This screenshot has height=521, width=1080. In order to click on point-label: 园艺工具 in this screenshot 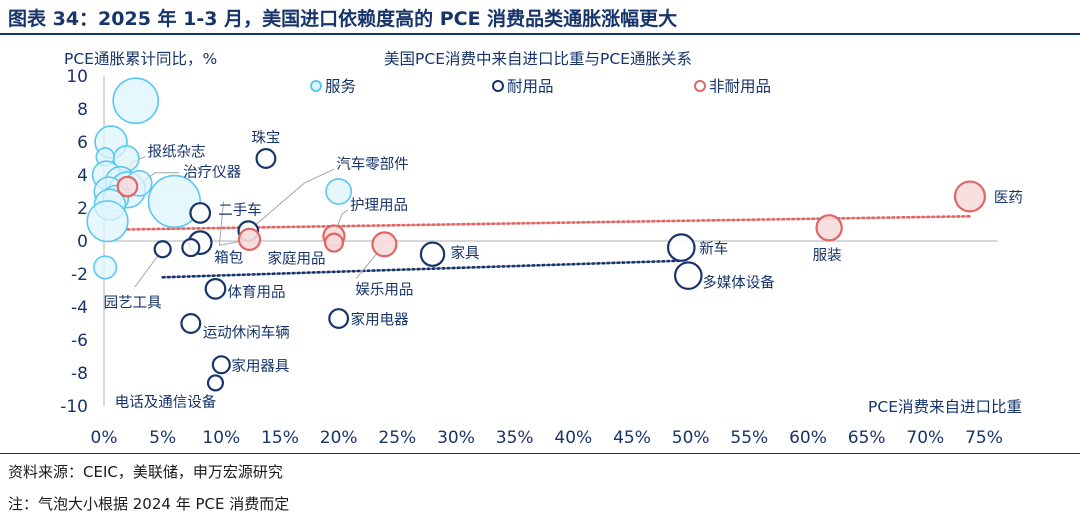, I will do `click(133, 302)`.